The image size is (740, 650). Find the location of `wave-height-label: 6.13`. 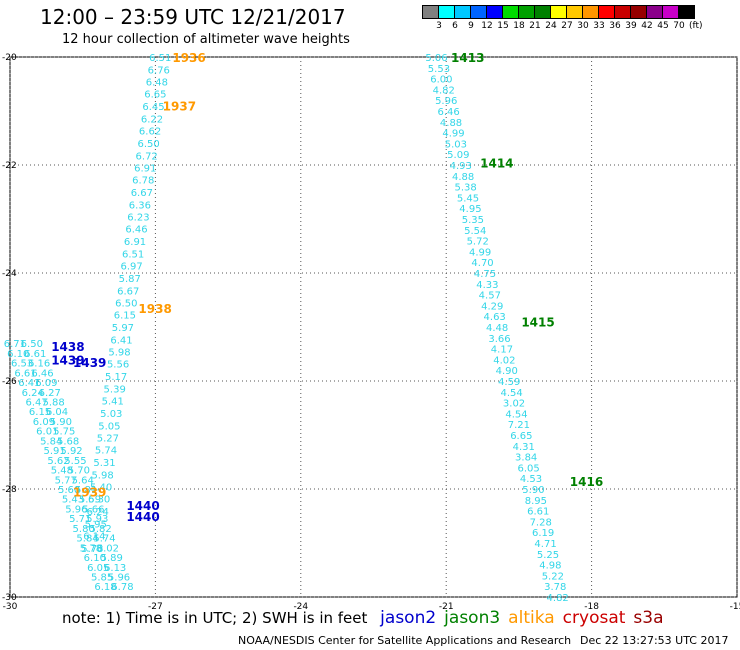

wave-height-label: 6.13 is located at coordinates (115, 568).